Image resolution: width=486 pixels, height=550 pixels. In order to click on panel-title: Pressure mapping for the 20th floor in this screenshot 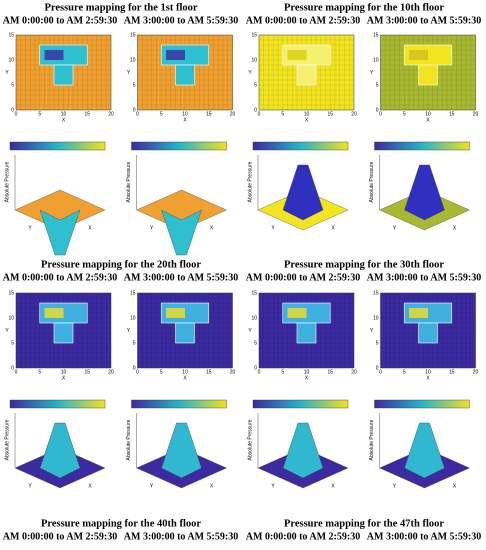, I will do `click(121, 264)`.